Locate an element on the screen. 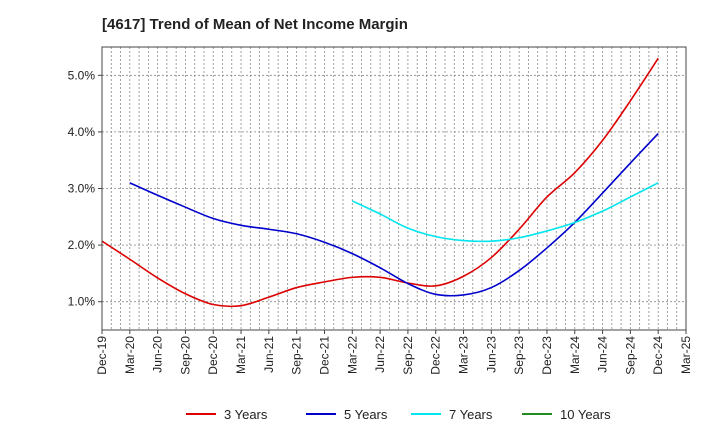 The width and height of the screenshot is (720, 440). legend-label: 3 Years is located at coordinates (246, 414).